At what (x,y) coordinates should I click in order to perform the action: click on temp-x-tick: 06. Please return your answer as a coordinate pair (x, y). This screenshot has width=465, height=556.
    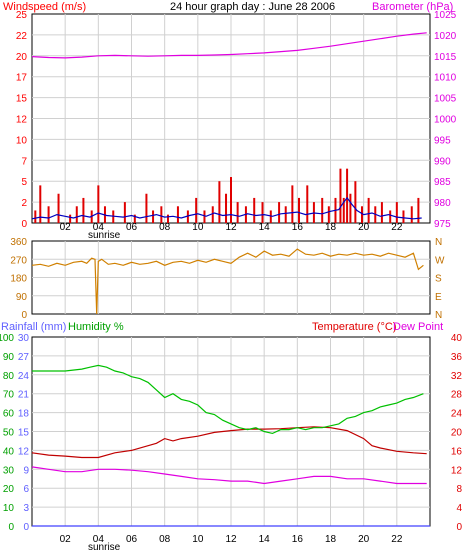
    Looking at the image, I should click on (132, 539).